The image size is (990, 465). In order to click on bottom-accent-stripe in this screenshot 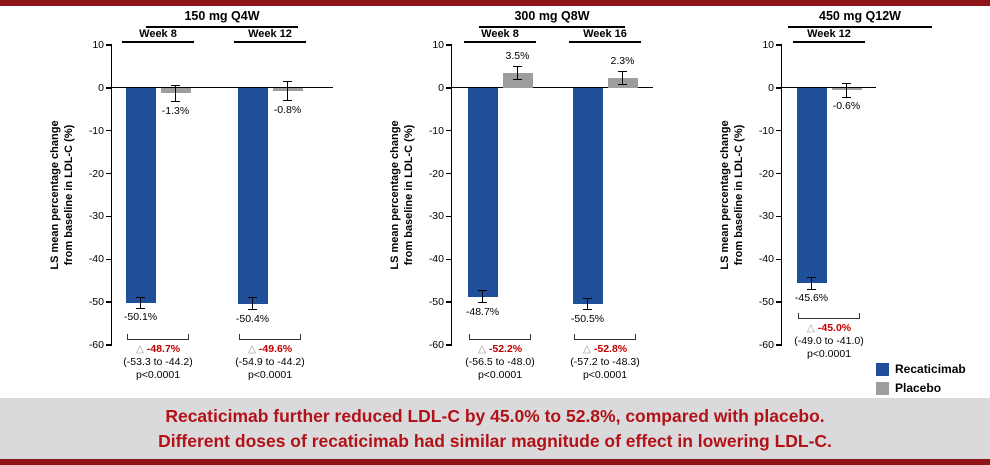, I will do `click(495, 462)`.